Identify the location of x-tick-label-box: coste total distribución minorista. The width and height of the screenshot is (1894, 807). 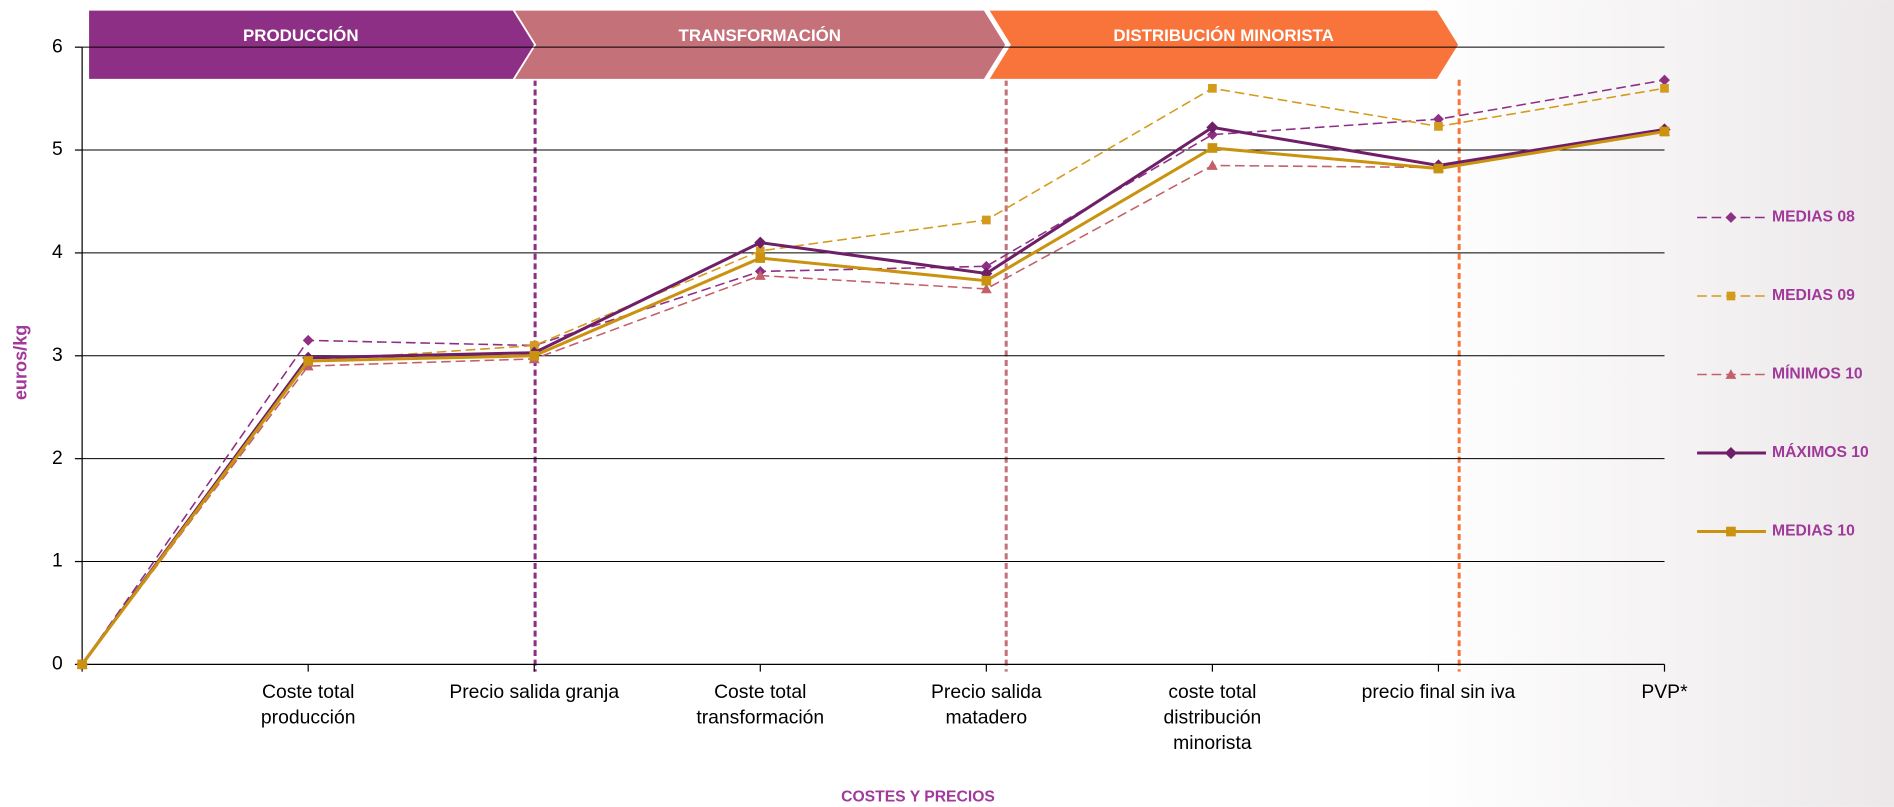
(1212, 718).